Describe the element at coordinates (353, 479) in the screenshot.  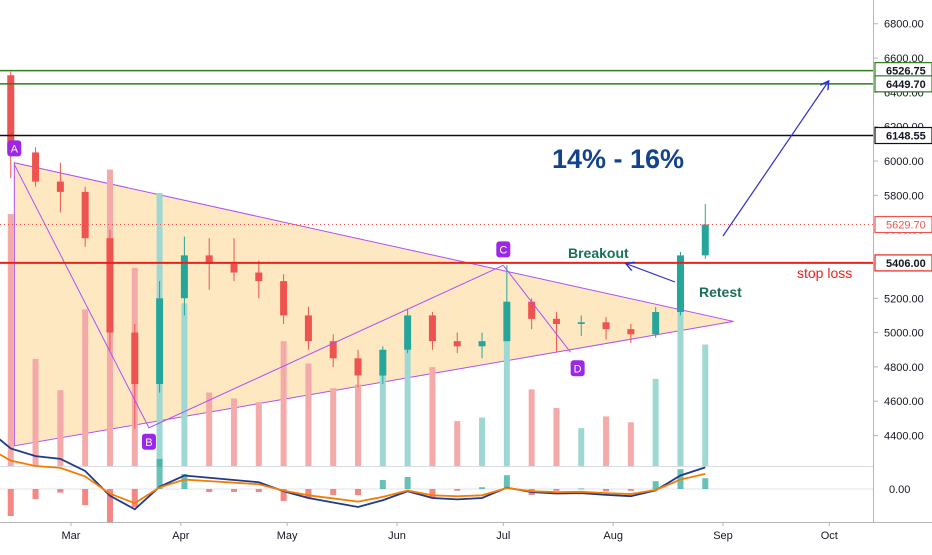
I see `macd-signal-line` at that location.